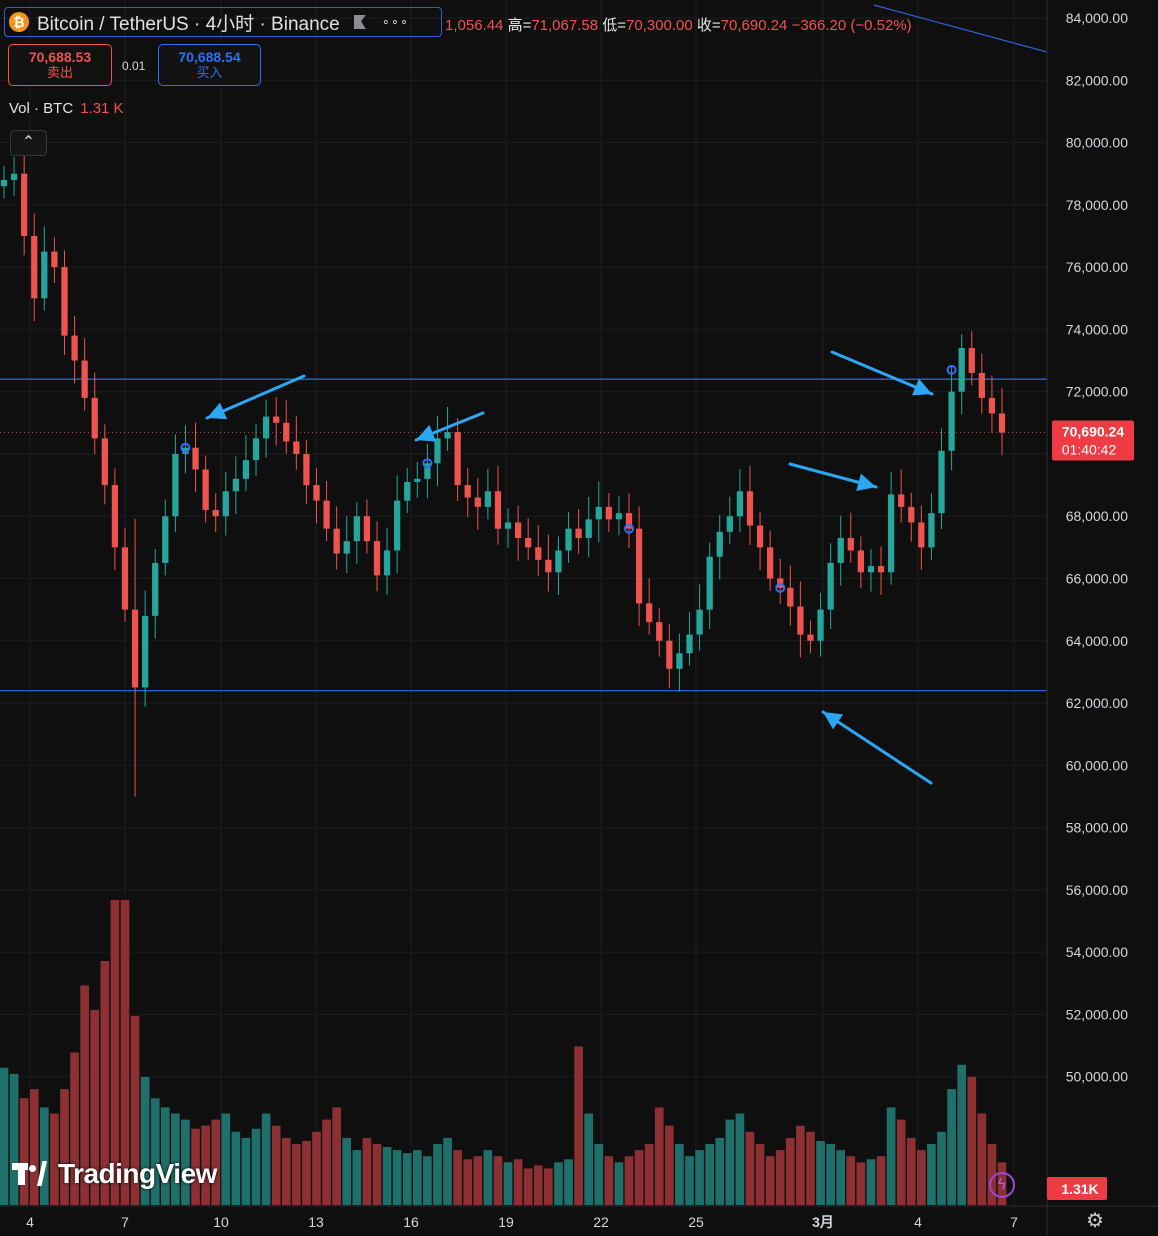  I want to click on x-tick-label: 4, so click(918, 1222).